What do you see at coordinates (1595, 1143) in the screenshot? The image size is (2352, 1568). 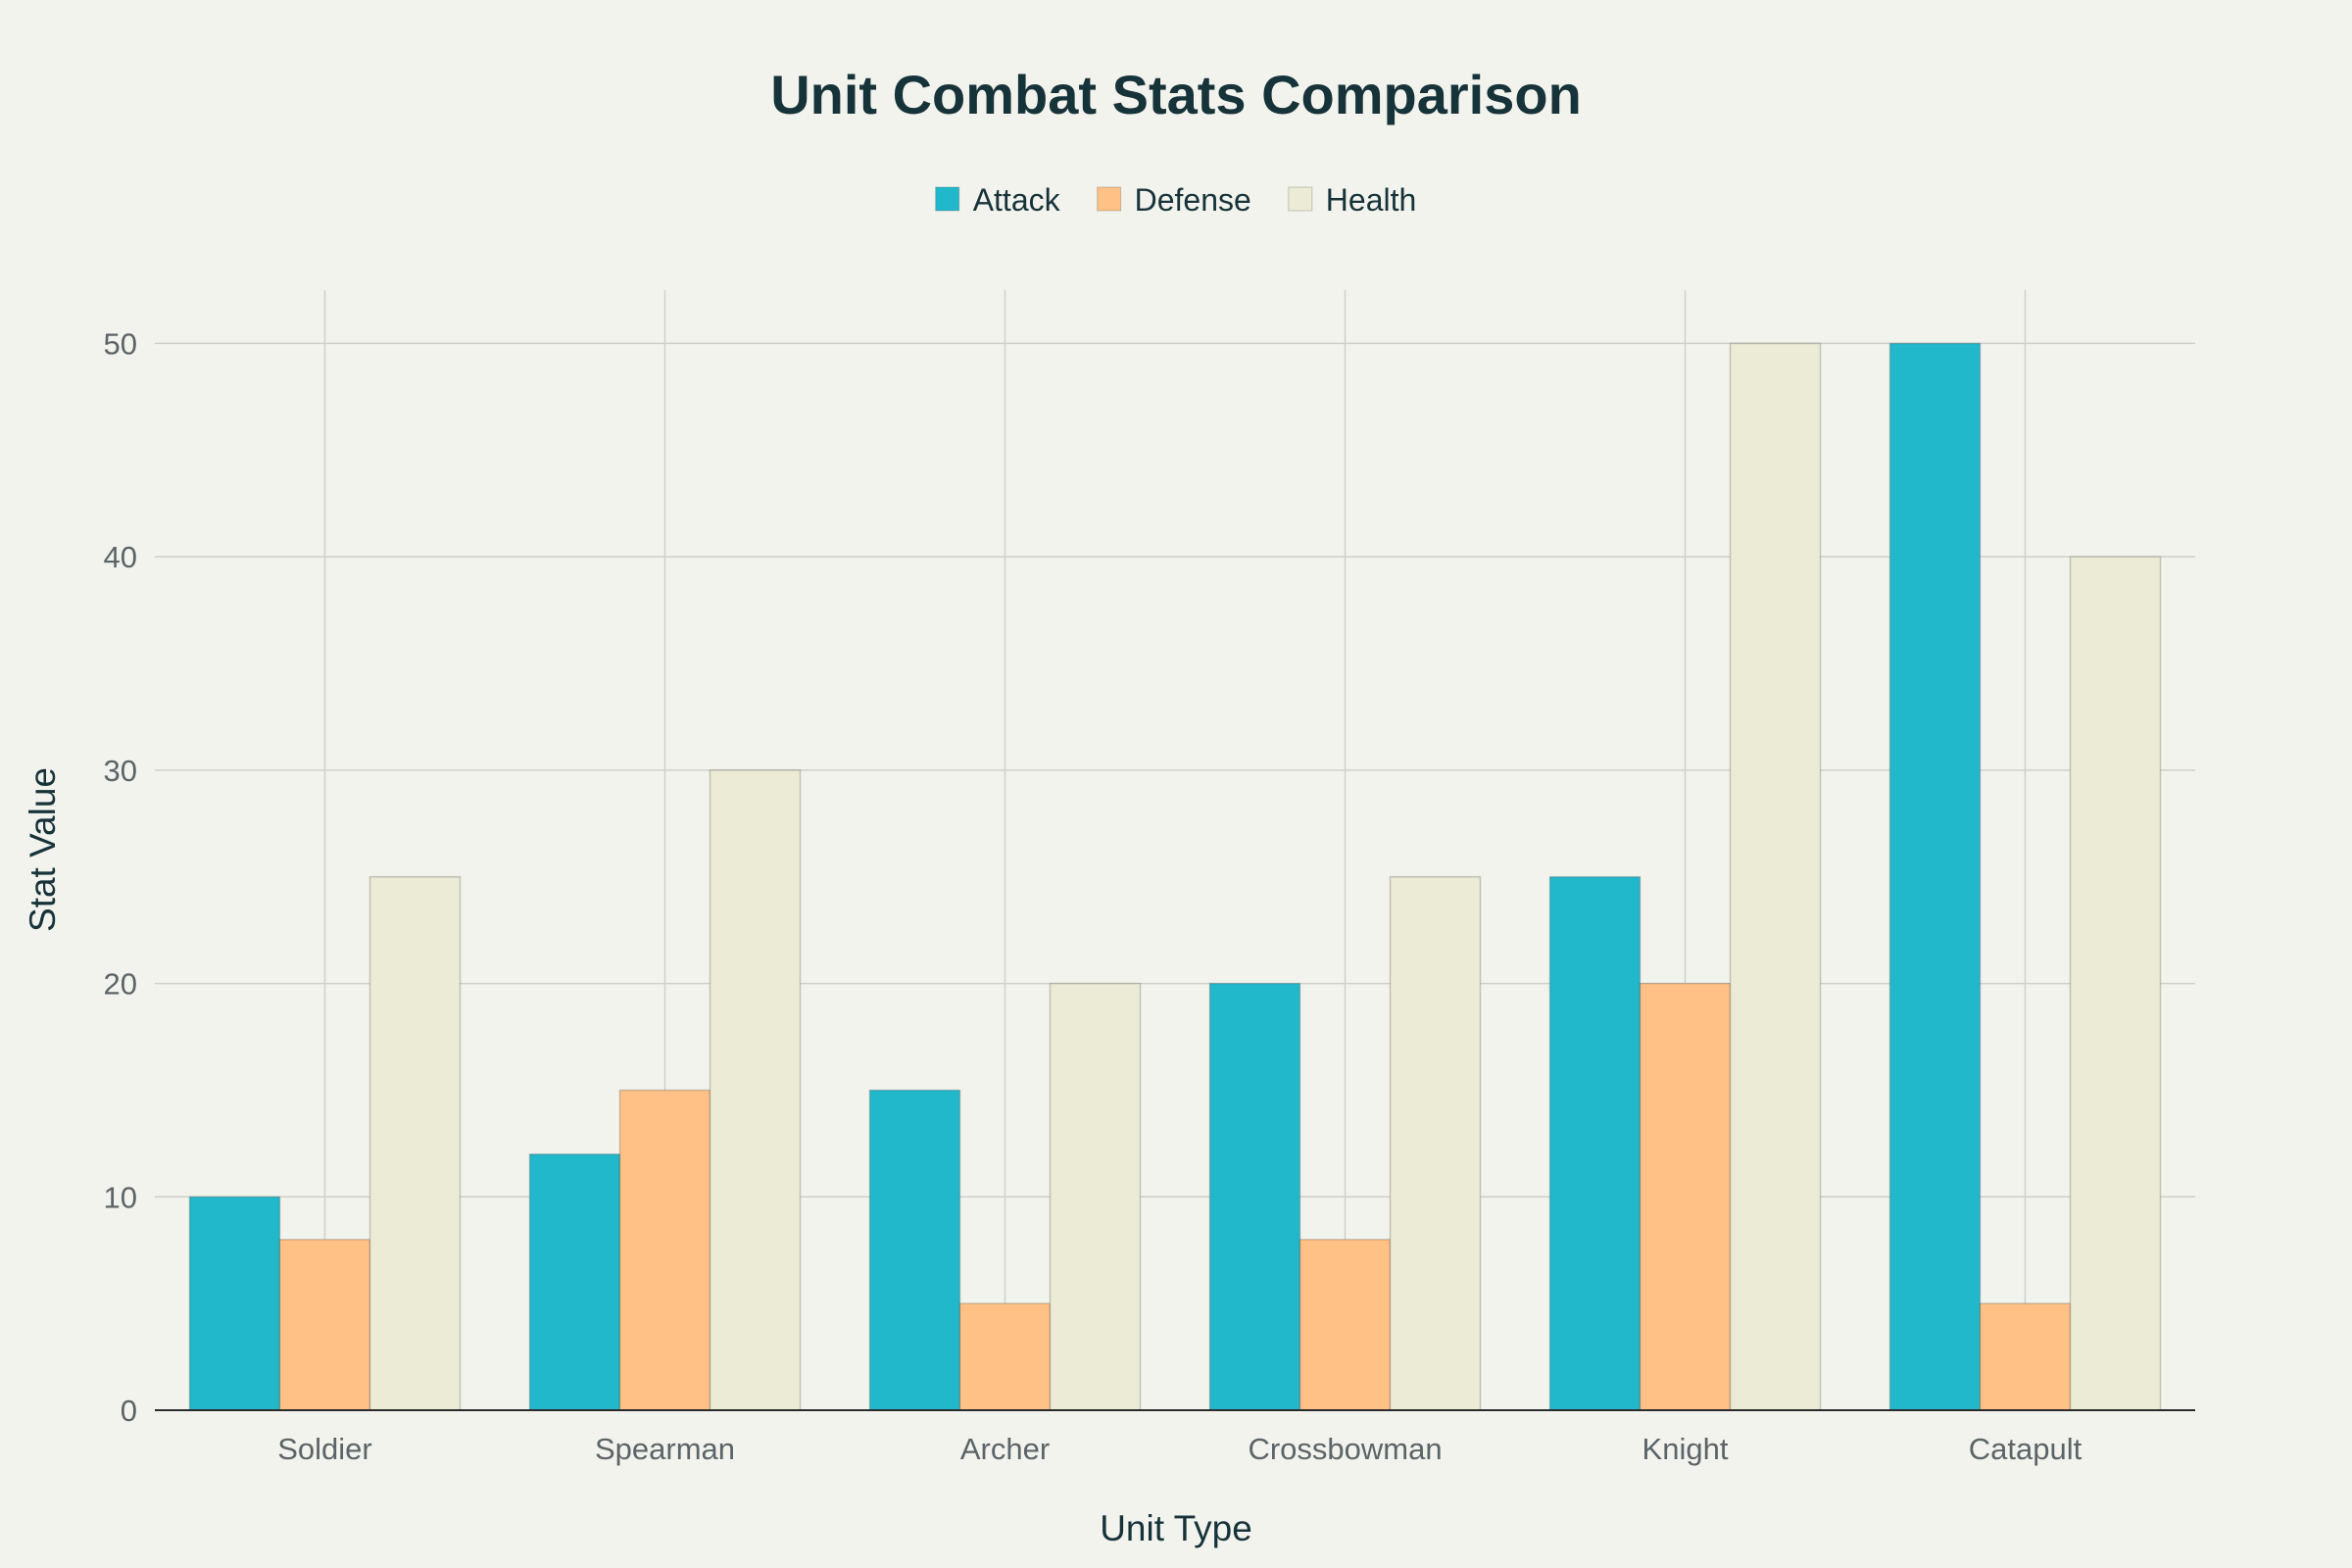 I see `bar-attack-knight` at bounding box center [1595, 1143].